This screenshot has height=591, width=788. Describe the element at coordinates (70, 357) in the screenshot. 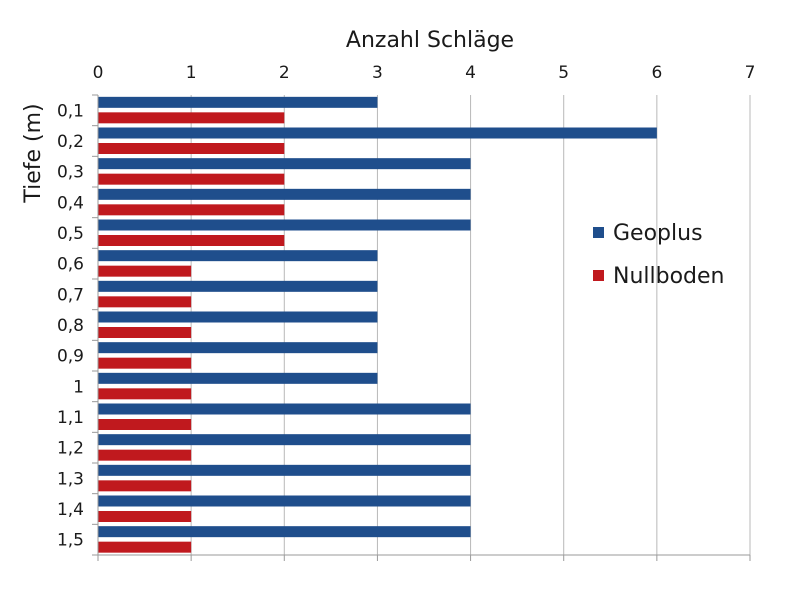

I see `y-tick-label: 0,9` at that location.